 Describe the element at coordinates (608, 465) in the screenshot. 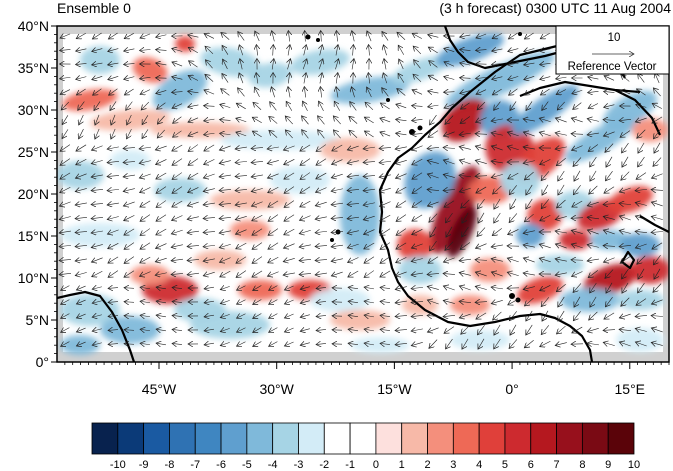

I see `colorbar-label: 9` at that location.